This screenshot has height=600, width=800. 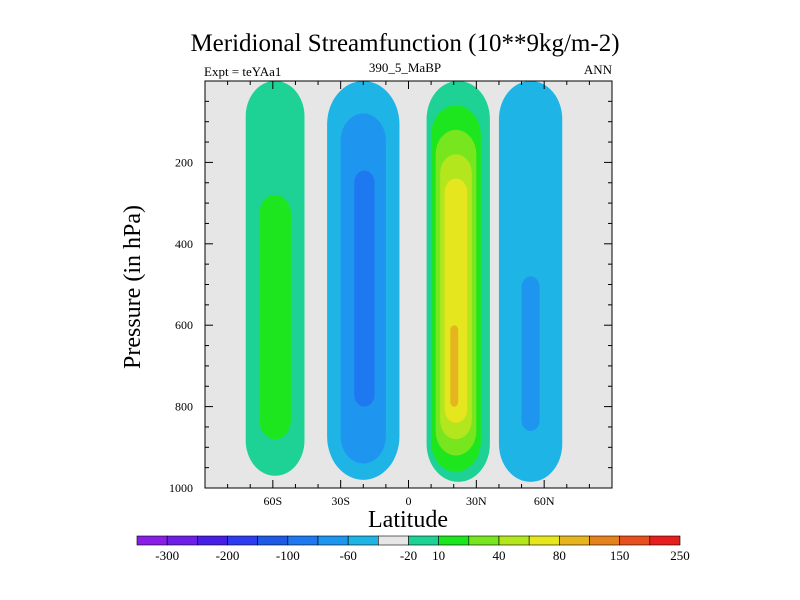 I want to click on experiment-label: Expt = teYAa1, so click(x=243, y=71).